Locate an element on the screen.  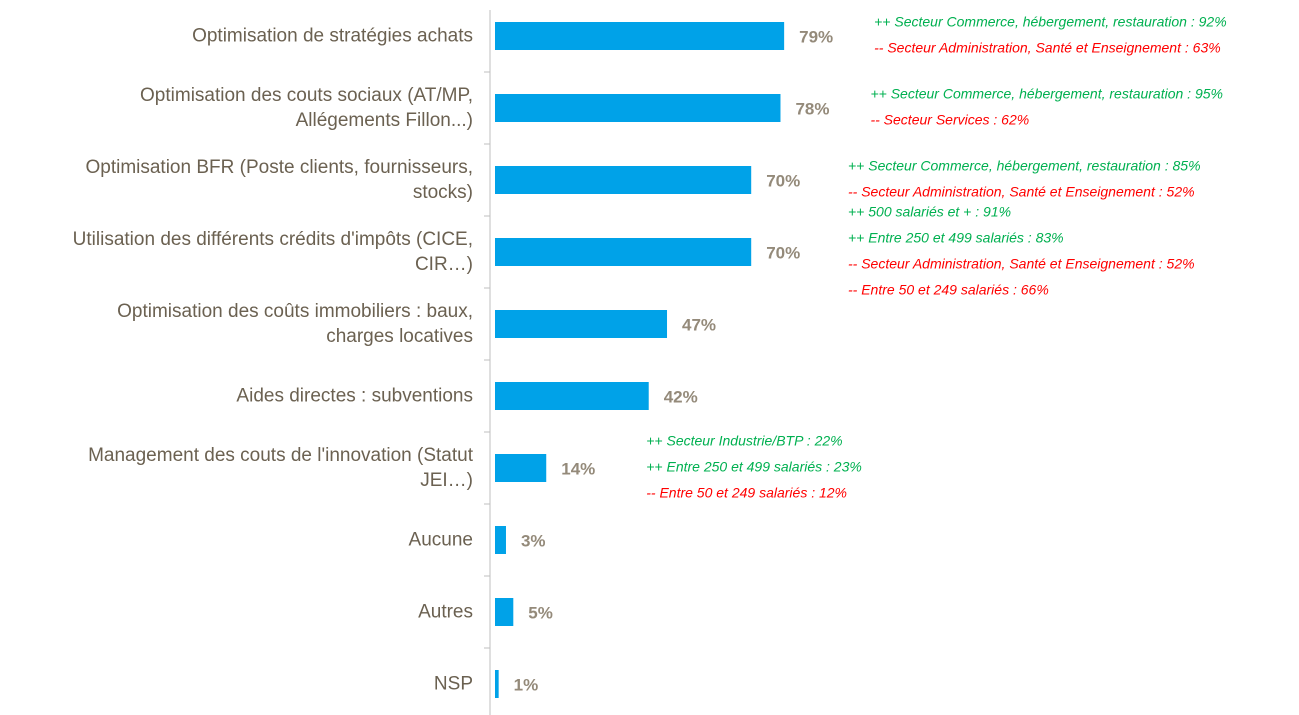
annotation: -- Secteur Services : 62% is located at coordinates (949, 120).